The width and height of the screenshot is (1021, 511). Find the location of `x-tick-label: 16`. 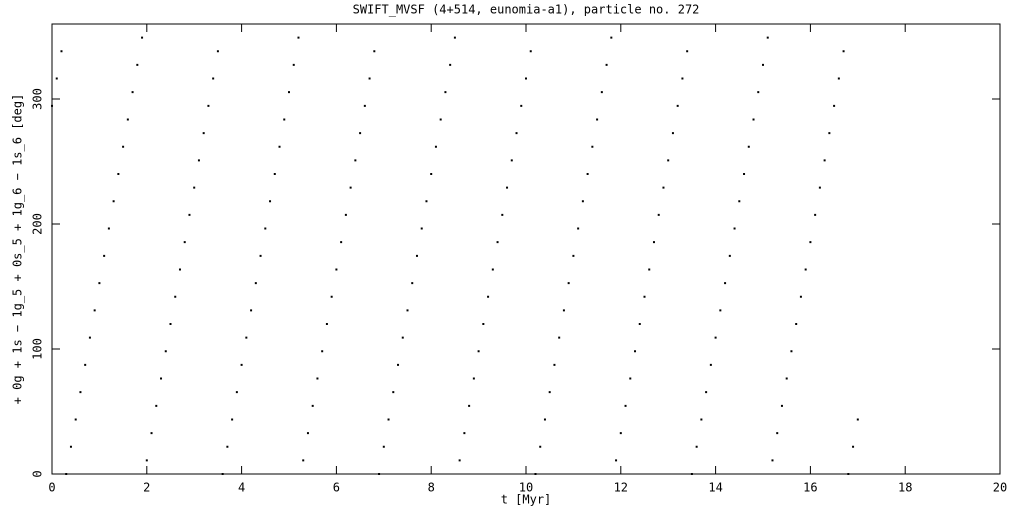

x-tick-label: 16 is located at coordinates (810, 488).